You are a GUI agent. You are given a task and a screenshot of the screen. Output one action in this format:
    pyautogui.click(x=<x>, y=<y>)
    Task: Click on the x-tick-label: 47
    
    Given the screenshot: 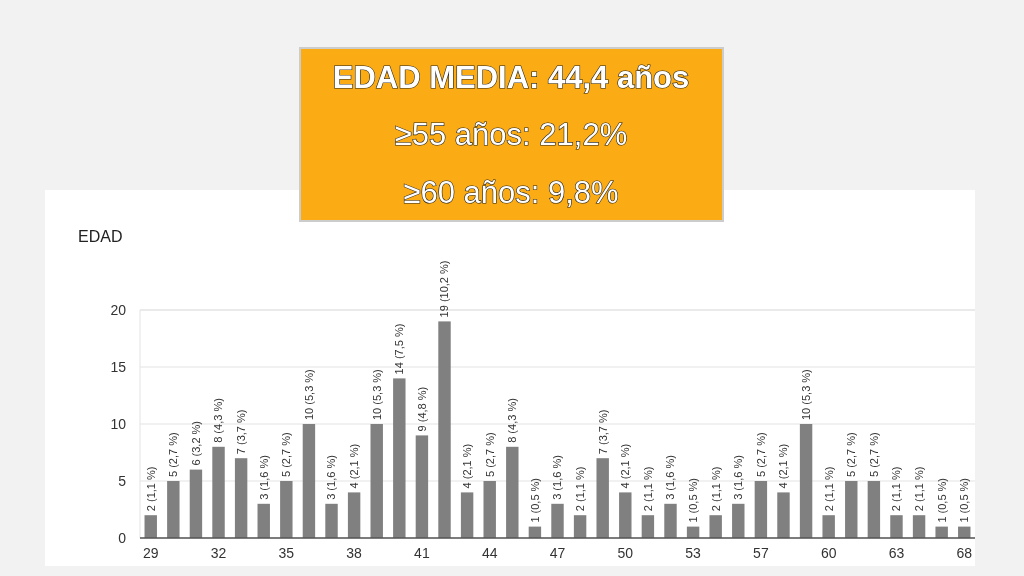 What is the action you would take?
    pyautogui.click(x=557, y=553)
    